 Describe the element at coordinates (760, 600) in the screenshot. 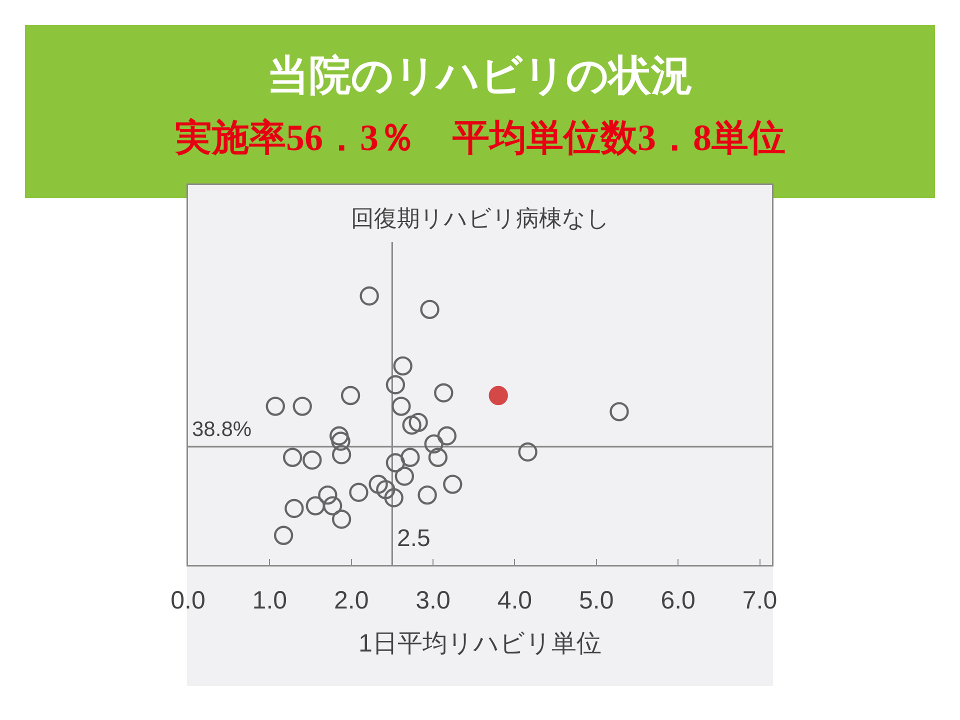

I see `x-tick-label: 7.0` at that location.